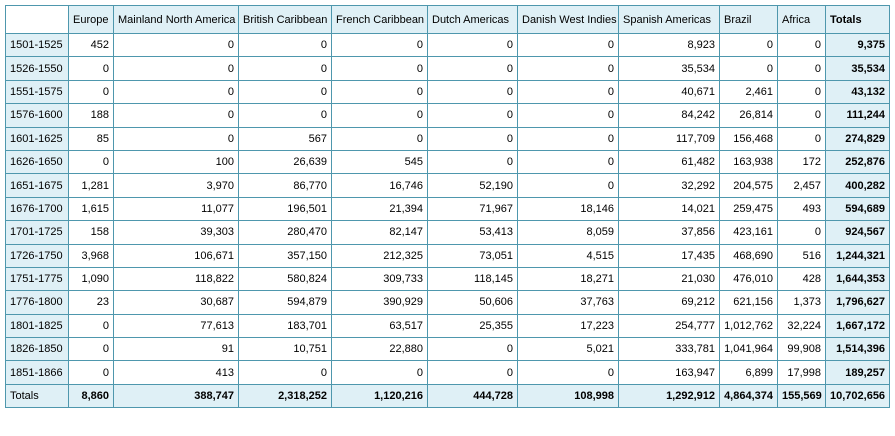  What do you see at coordinates (447, 92) in the screenshot?
I see `table-row: 1551-1575 0 0 0 0 0 0 40,671 2,461 0 43,132` at bounding box center [447, 92].